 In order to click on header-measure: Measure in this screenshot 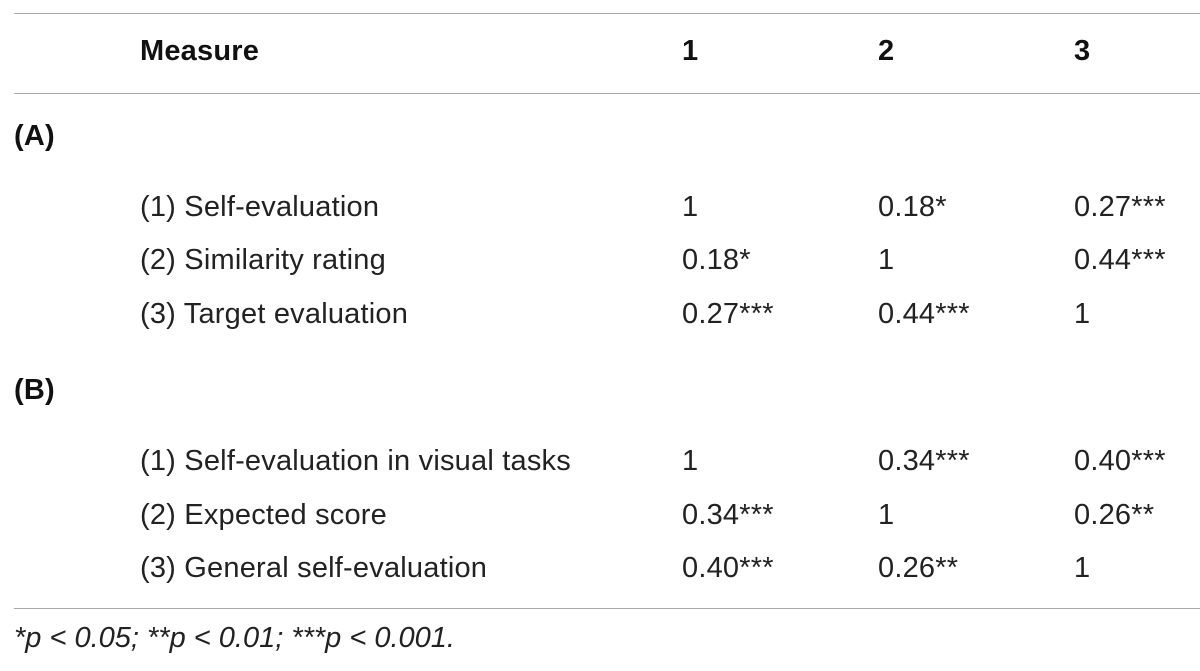, I will do `click(200, 51)`.